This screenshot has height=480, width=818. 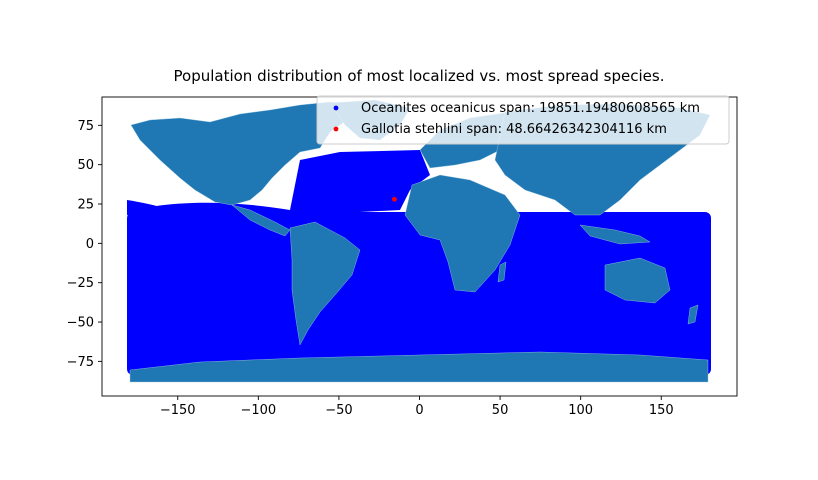 I want to click on y-axis: −75 −50 −25 0 25 50 75, so click(x=84, y=244).